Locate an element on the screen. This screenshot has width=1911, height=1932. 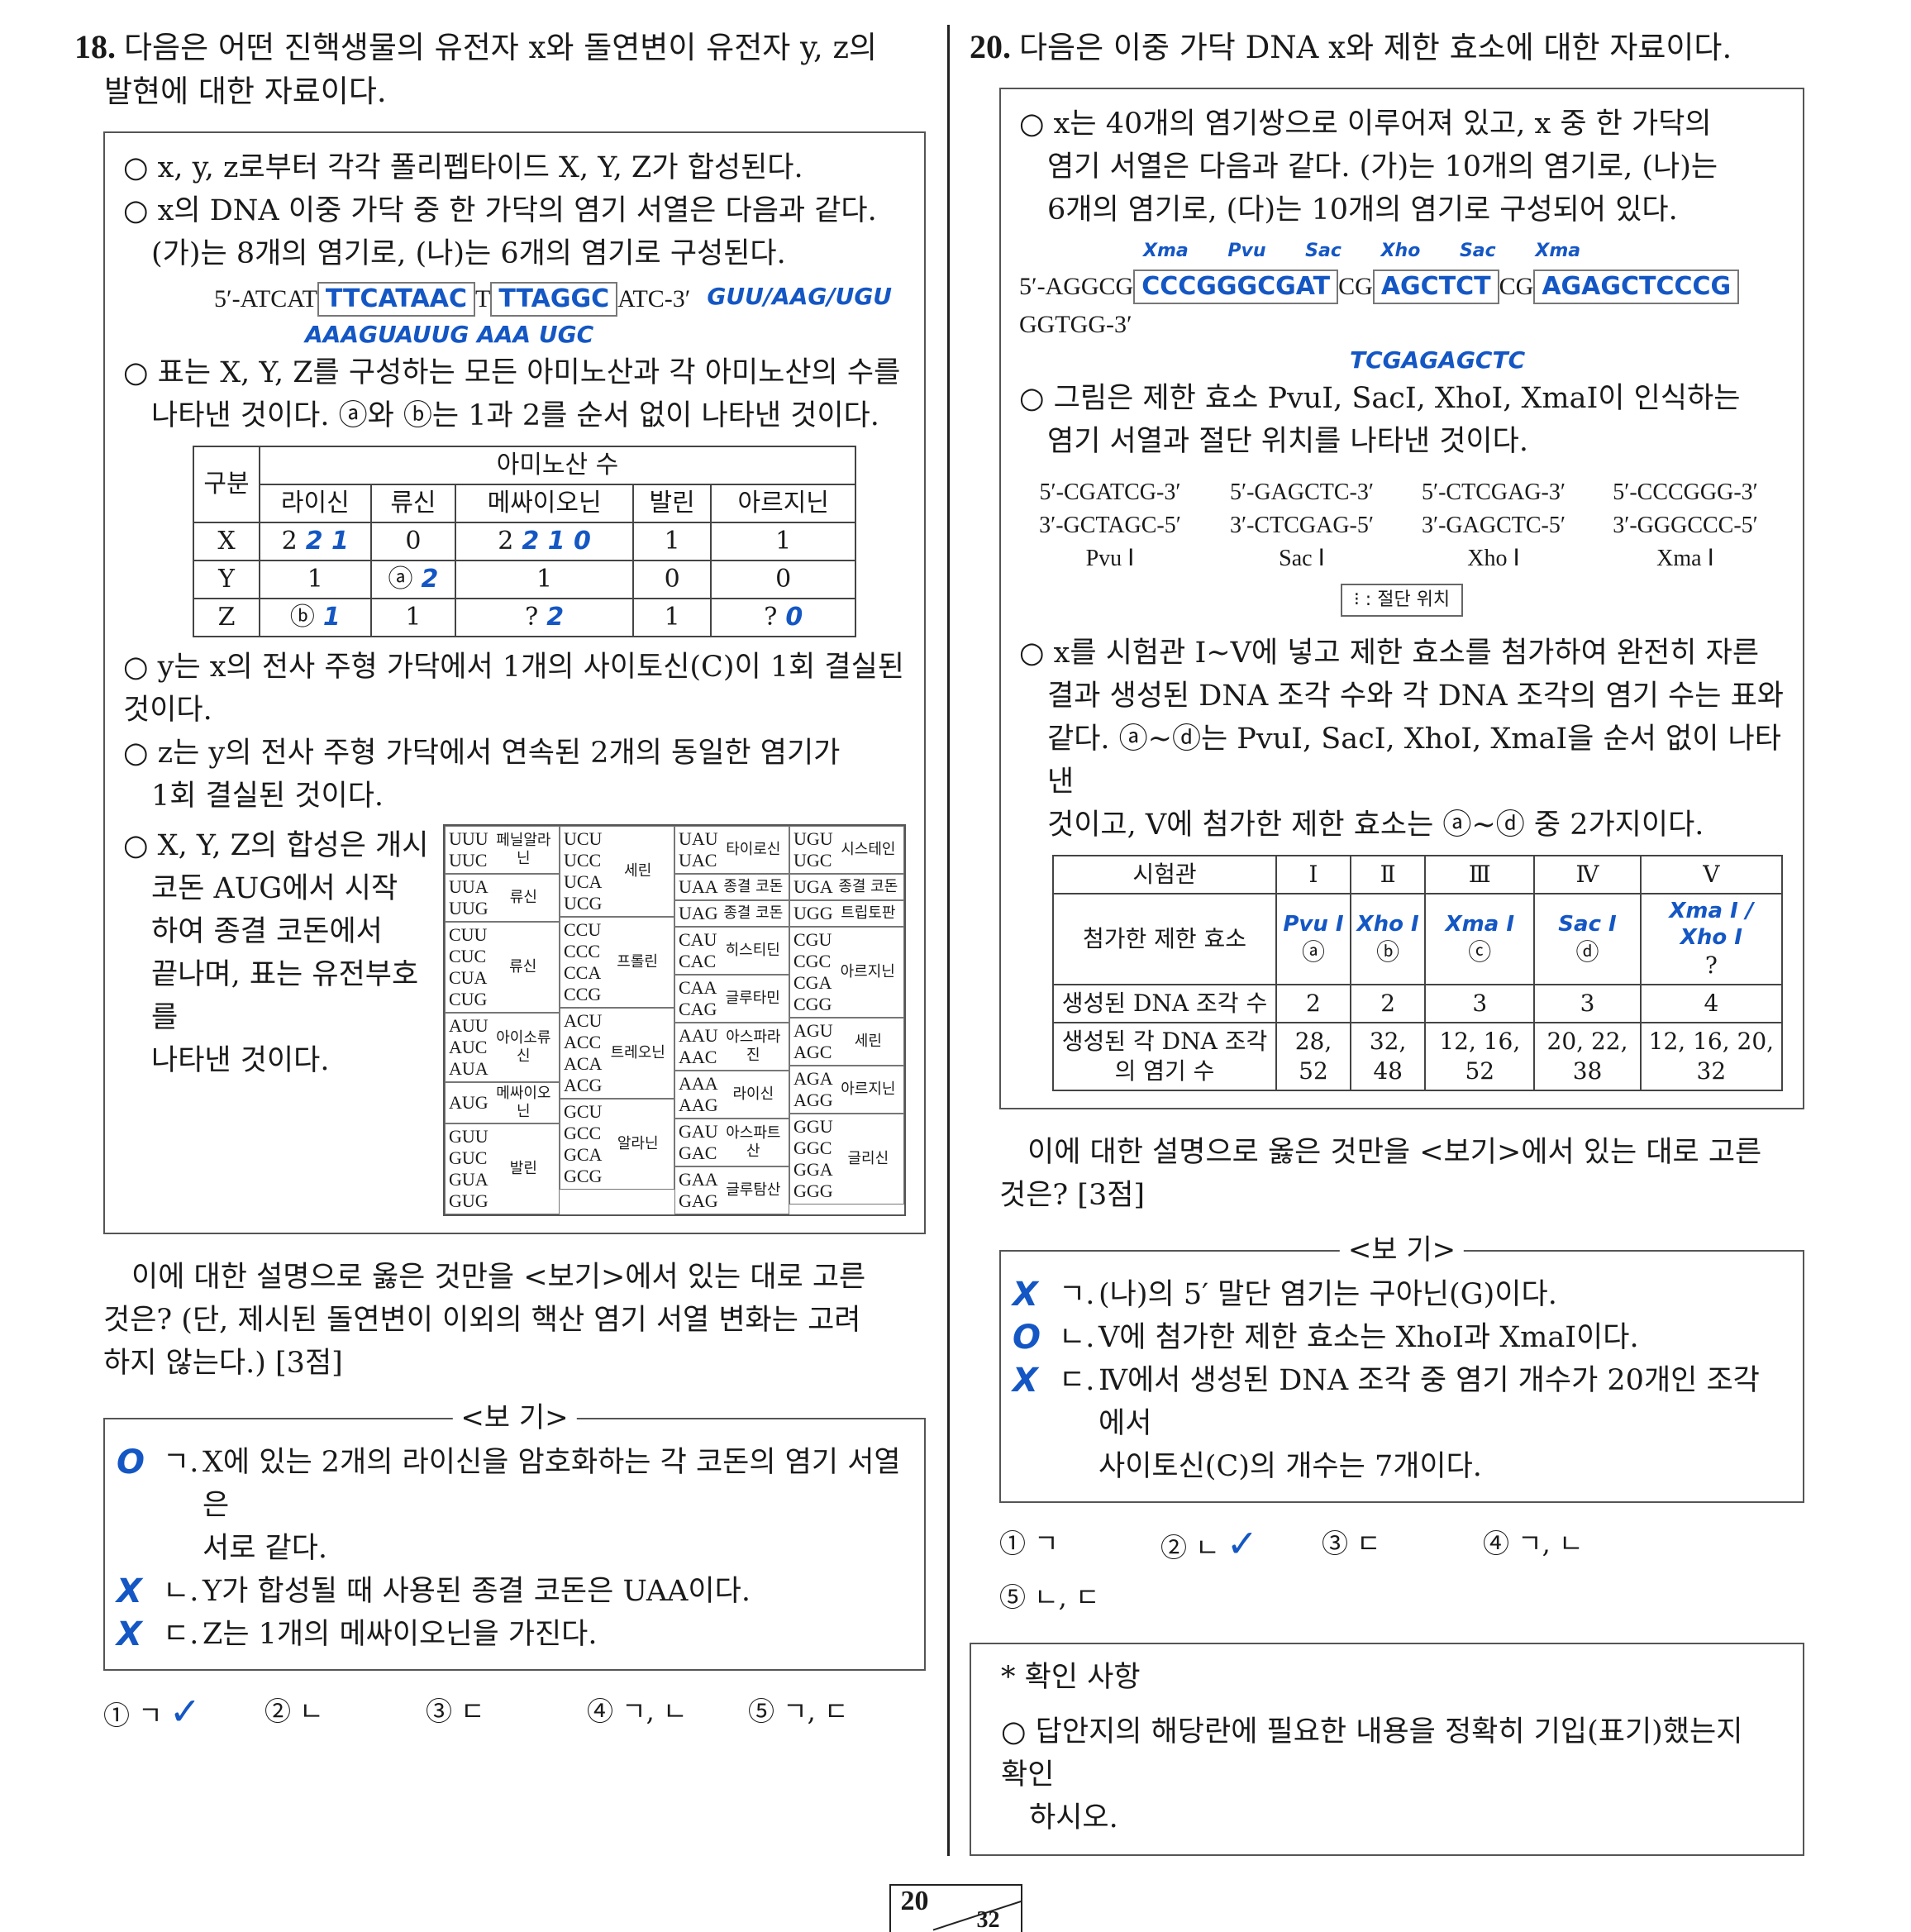
amino-acid: 히스티딘 is located at coordinates (753, 950).